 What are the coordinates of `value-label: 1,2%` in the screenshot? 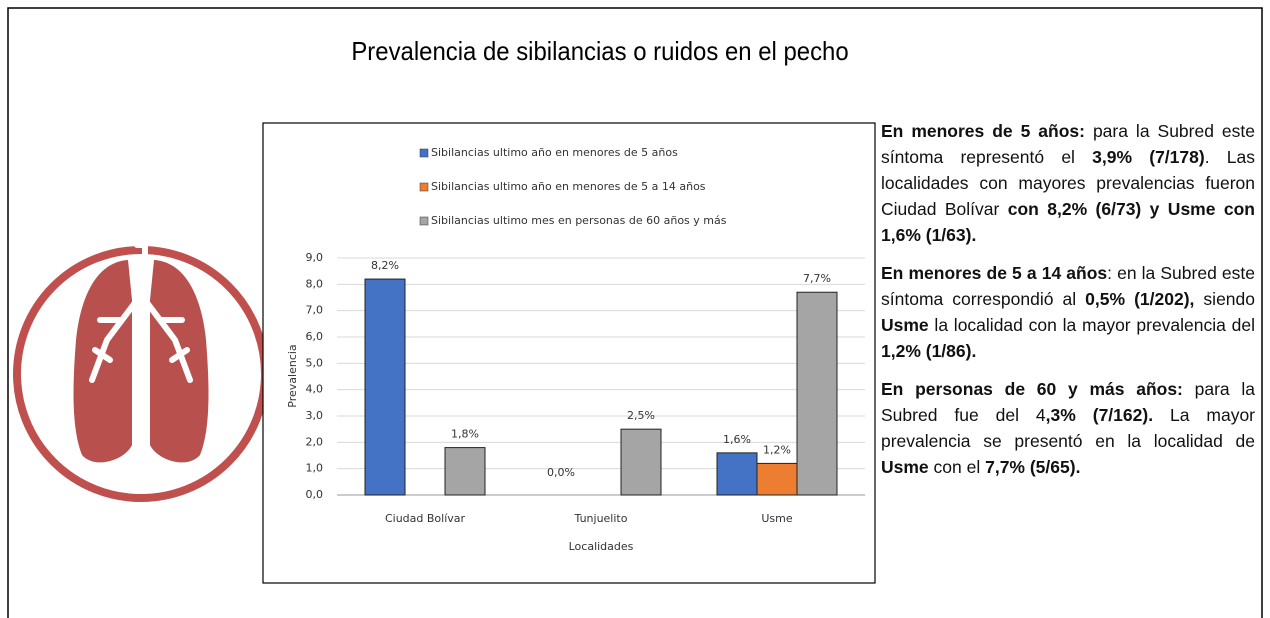 It's located at (777, 449).